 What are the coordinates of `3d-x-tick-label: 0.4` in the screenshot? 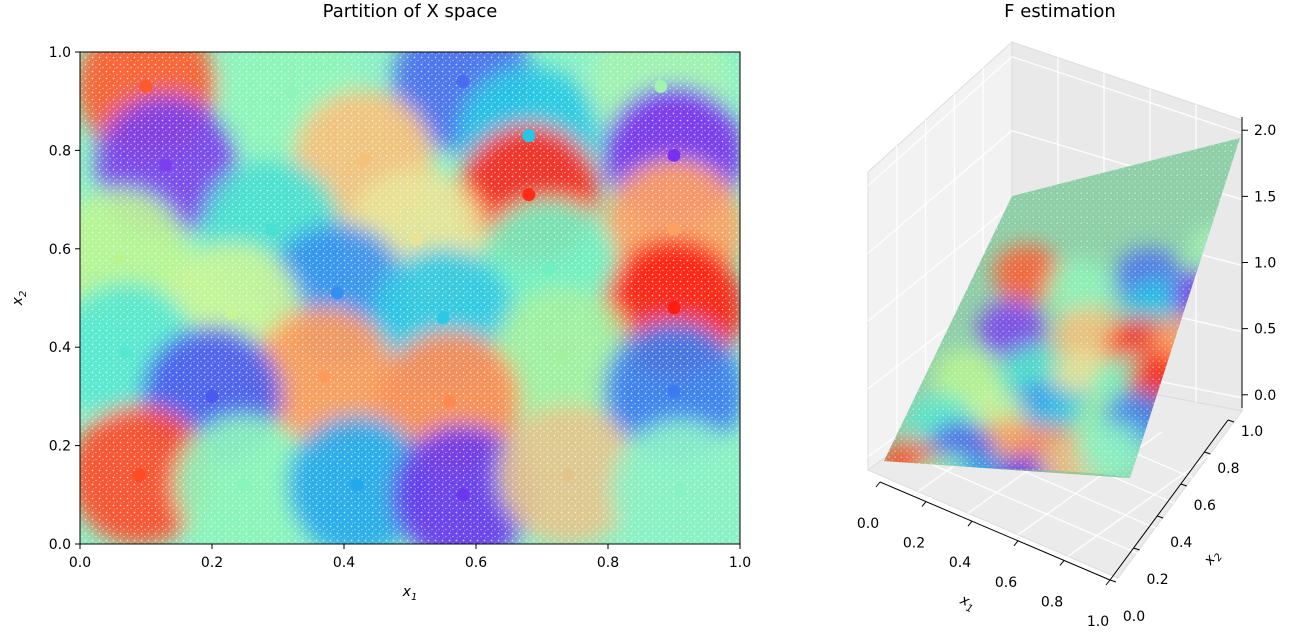 It's located at (960, 563).